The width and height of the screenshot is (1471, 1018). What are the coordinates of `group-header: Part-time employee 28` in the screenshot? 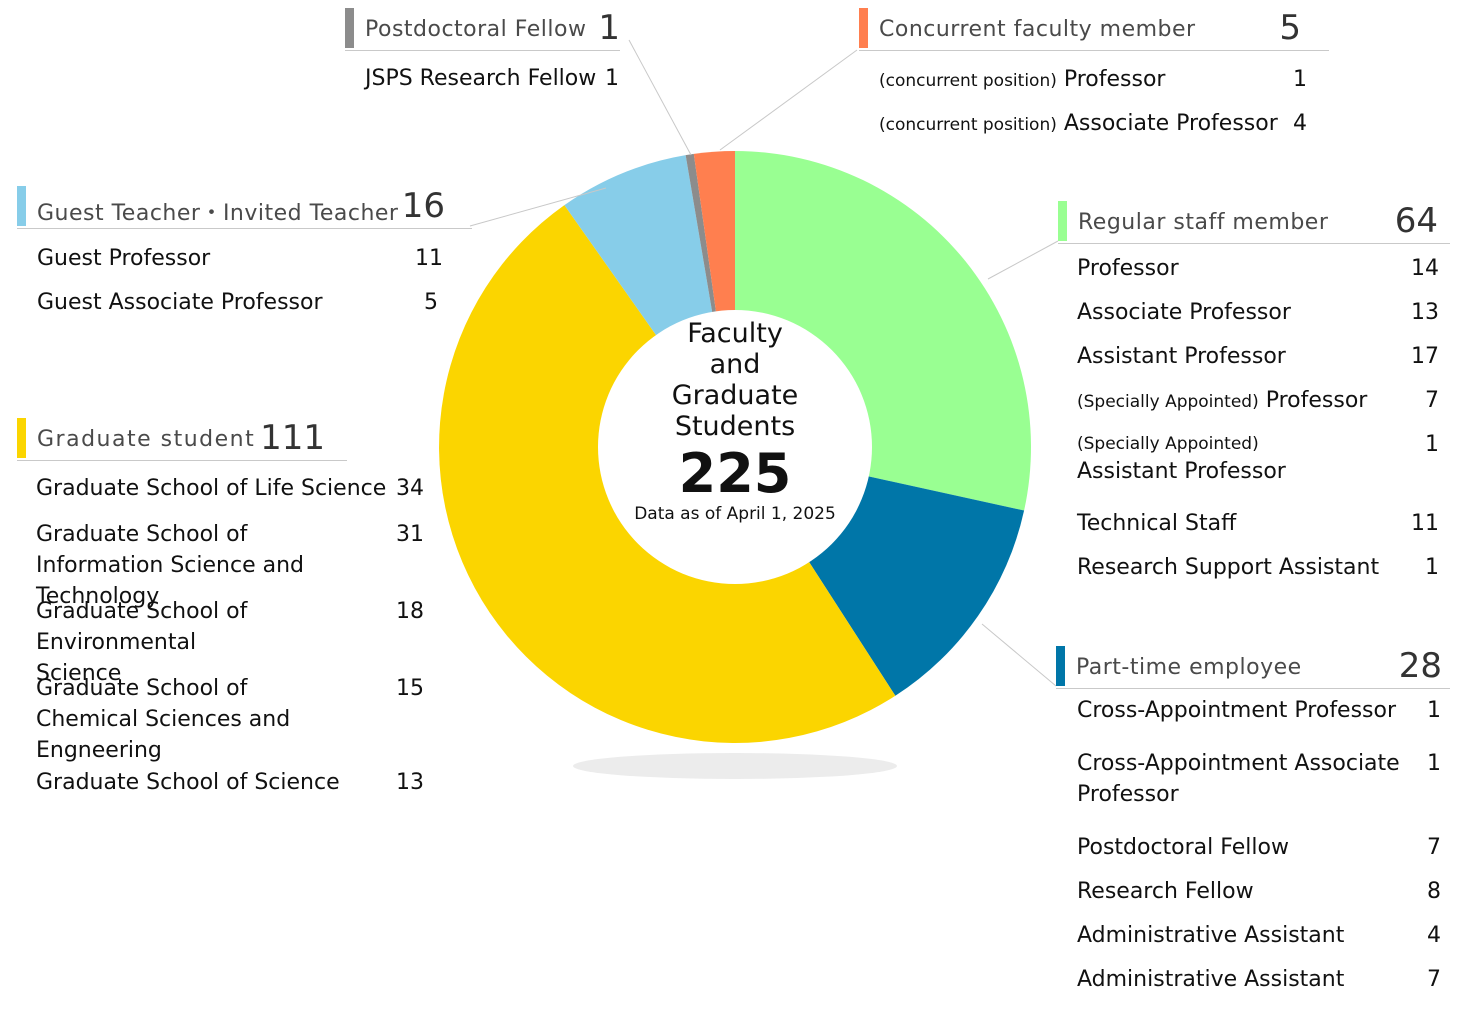 It's located at (1253, 667).